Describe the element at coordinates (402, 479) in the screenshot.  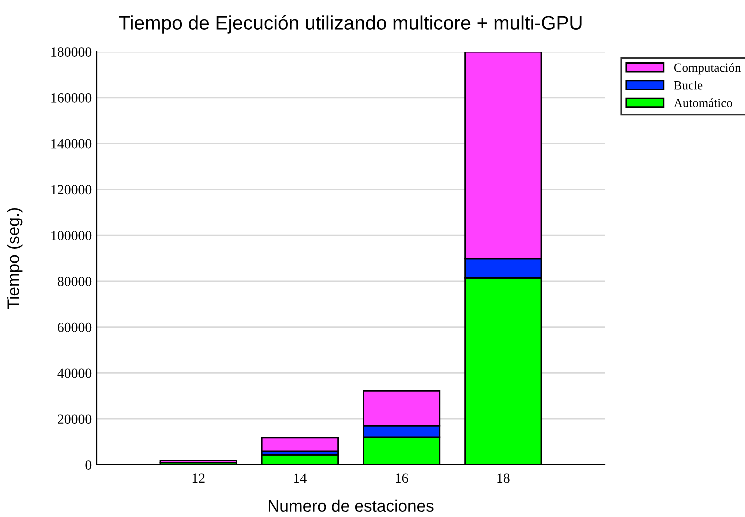
I see `x-tick-label: 16` at that location.